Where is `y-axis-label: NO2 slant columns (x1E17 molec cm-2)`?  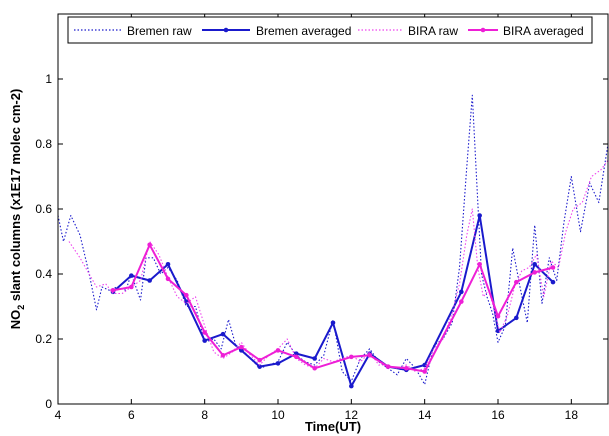 y-axis-label: NO2 slant columns (x1E17 molec cm-2) is located at coordinates (17, 209).